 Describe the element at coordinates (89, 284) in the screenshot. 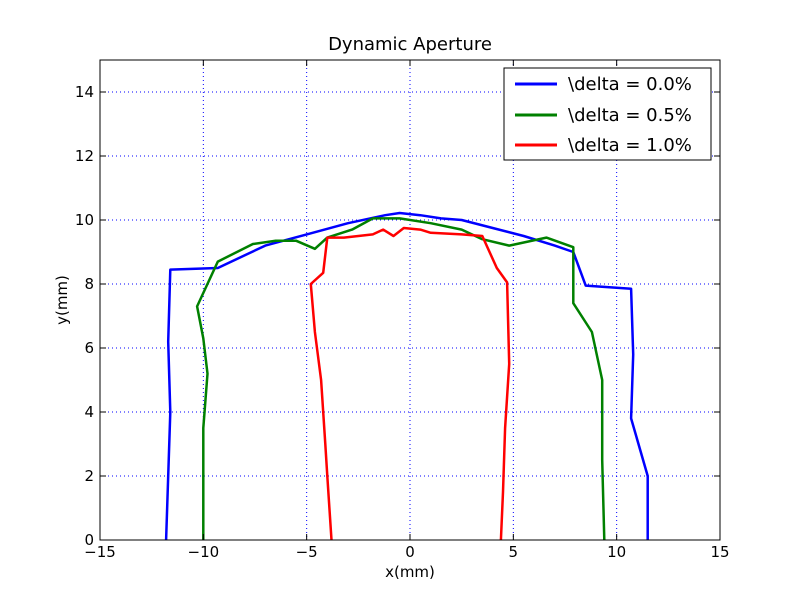

I see `y-tick-label: 8` at that location.